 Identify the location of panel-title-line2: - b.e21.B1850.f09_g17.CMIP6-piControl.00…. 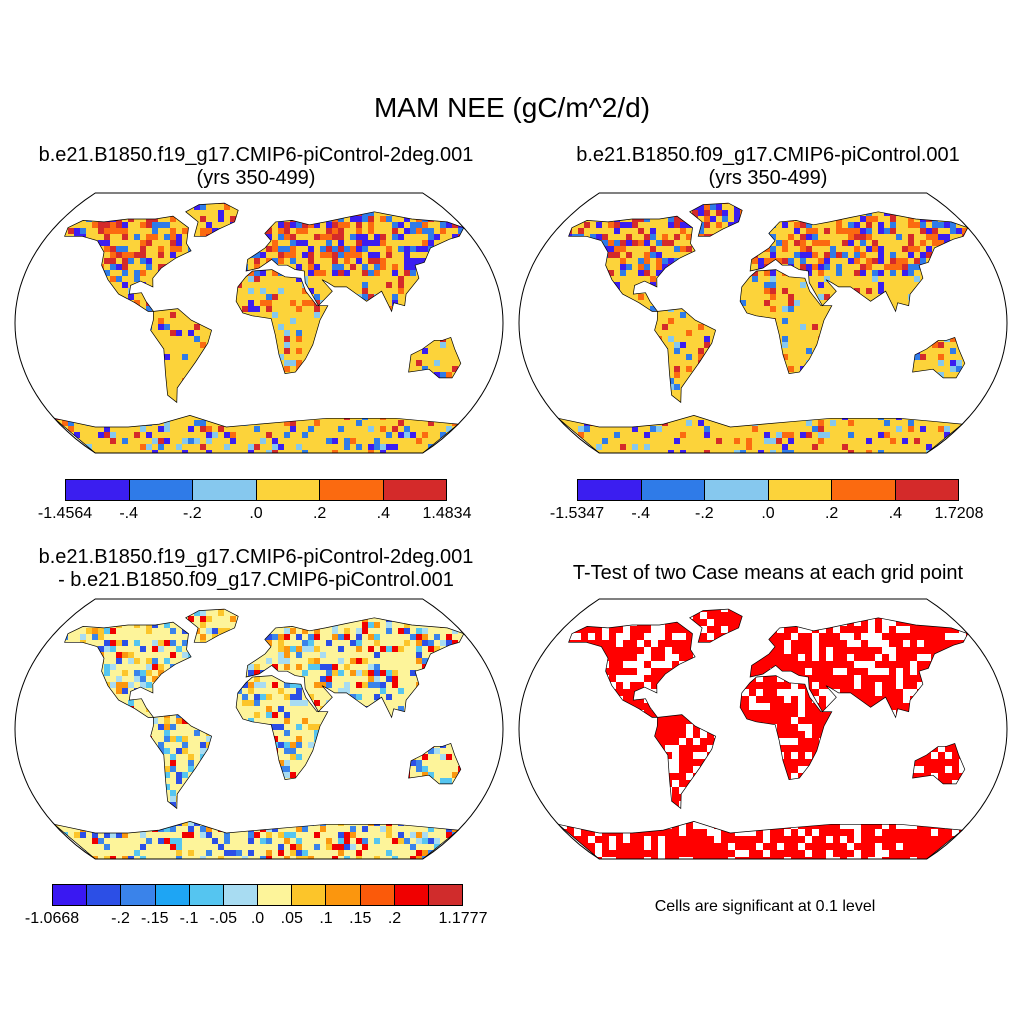
(256, 580).